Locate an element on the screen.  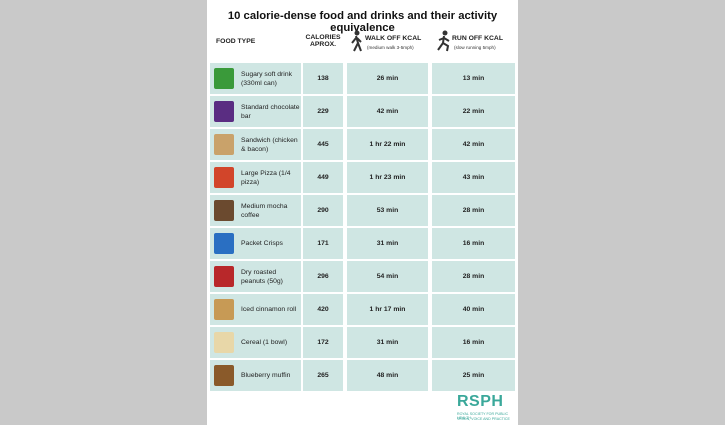
value-cell: 229 is located at coordinates (323, 111).